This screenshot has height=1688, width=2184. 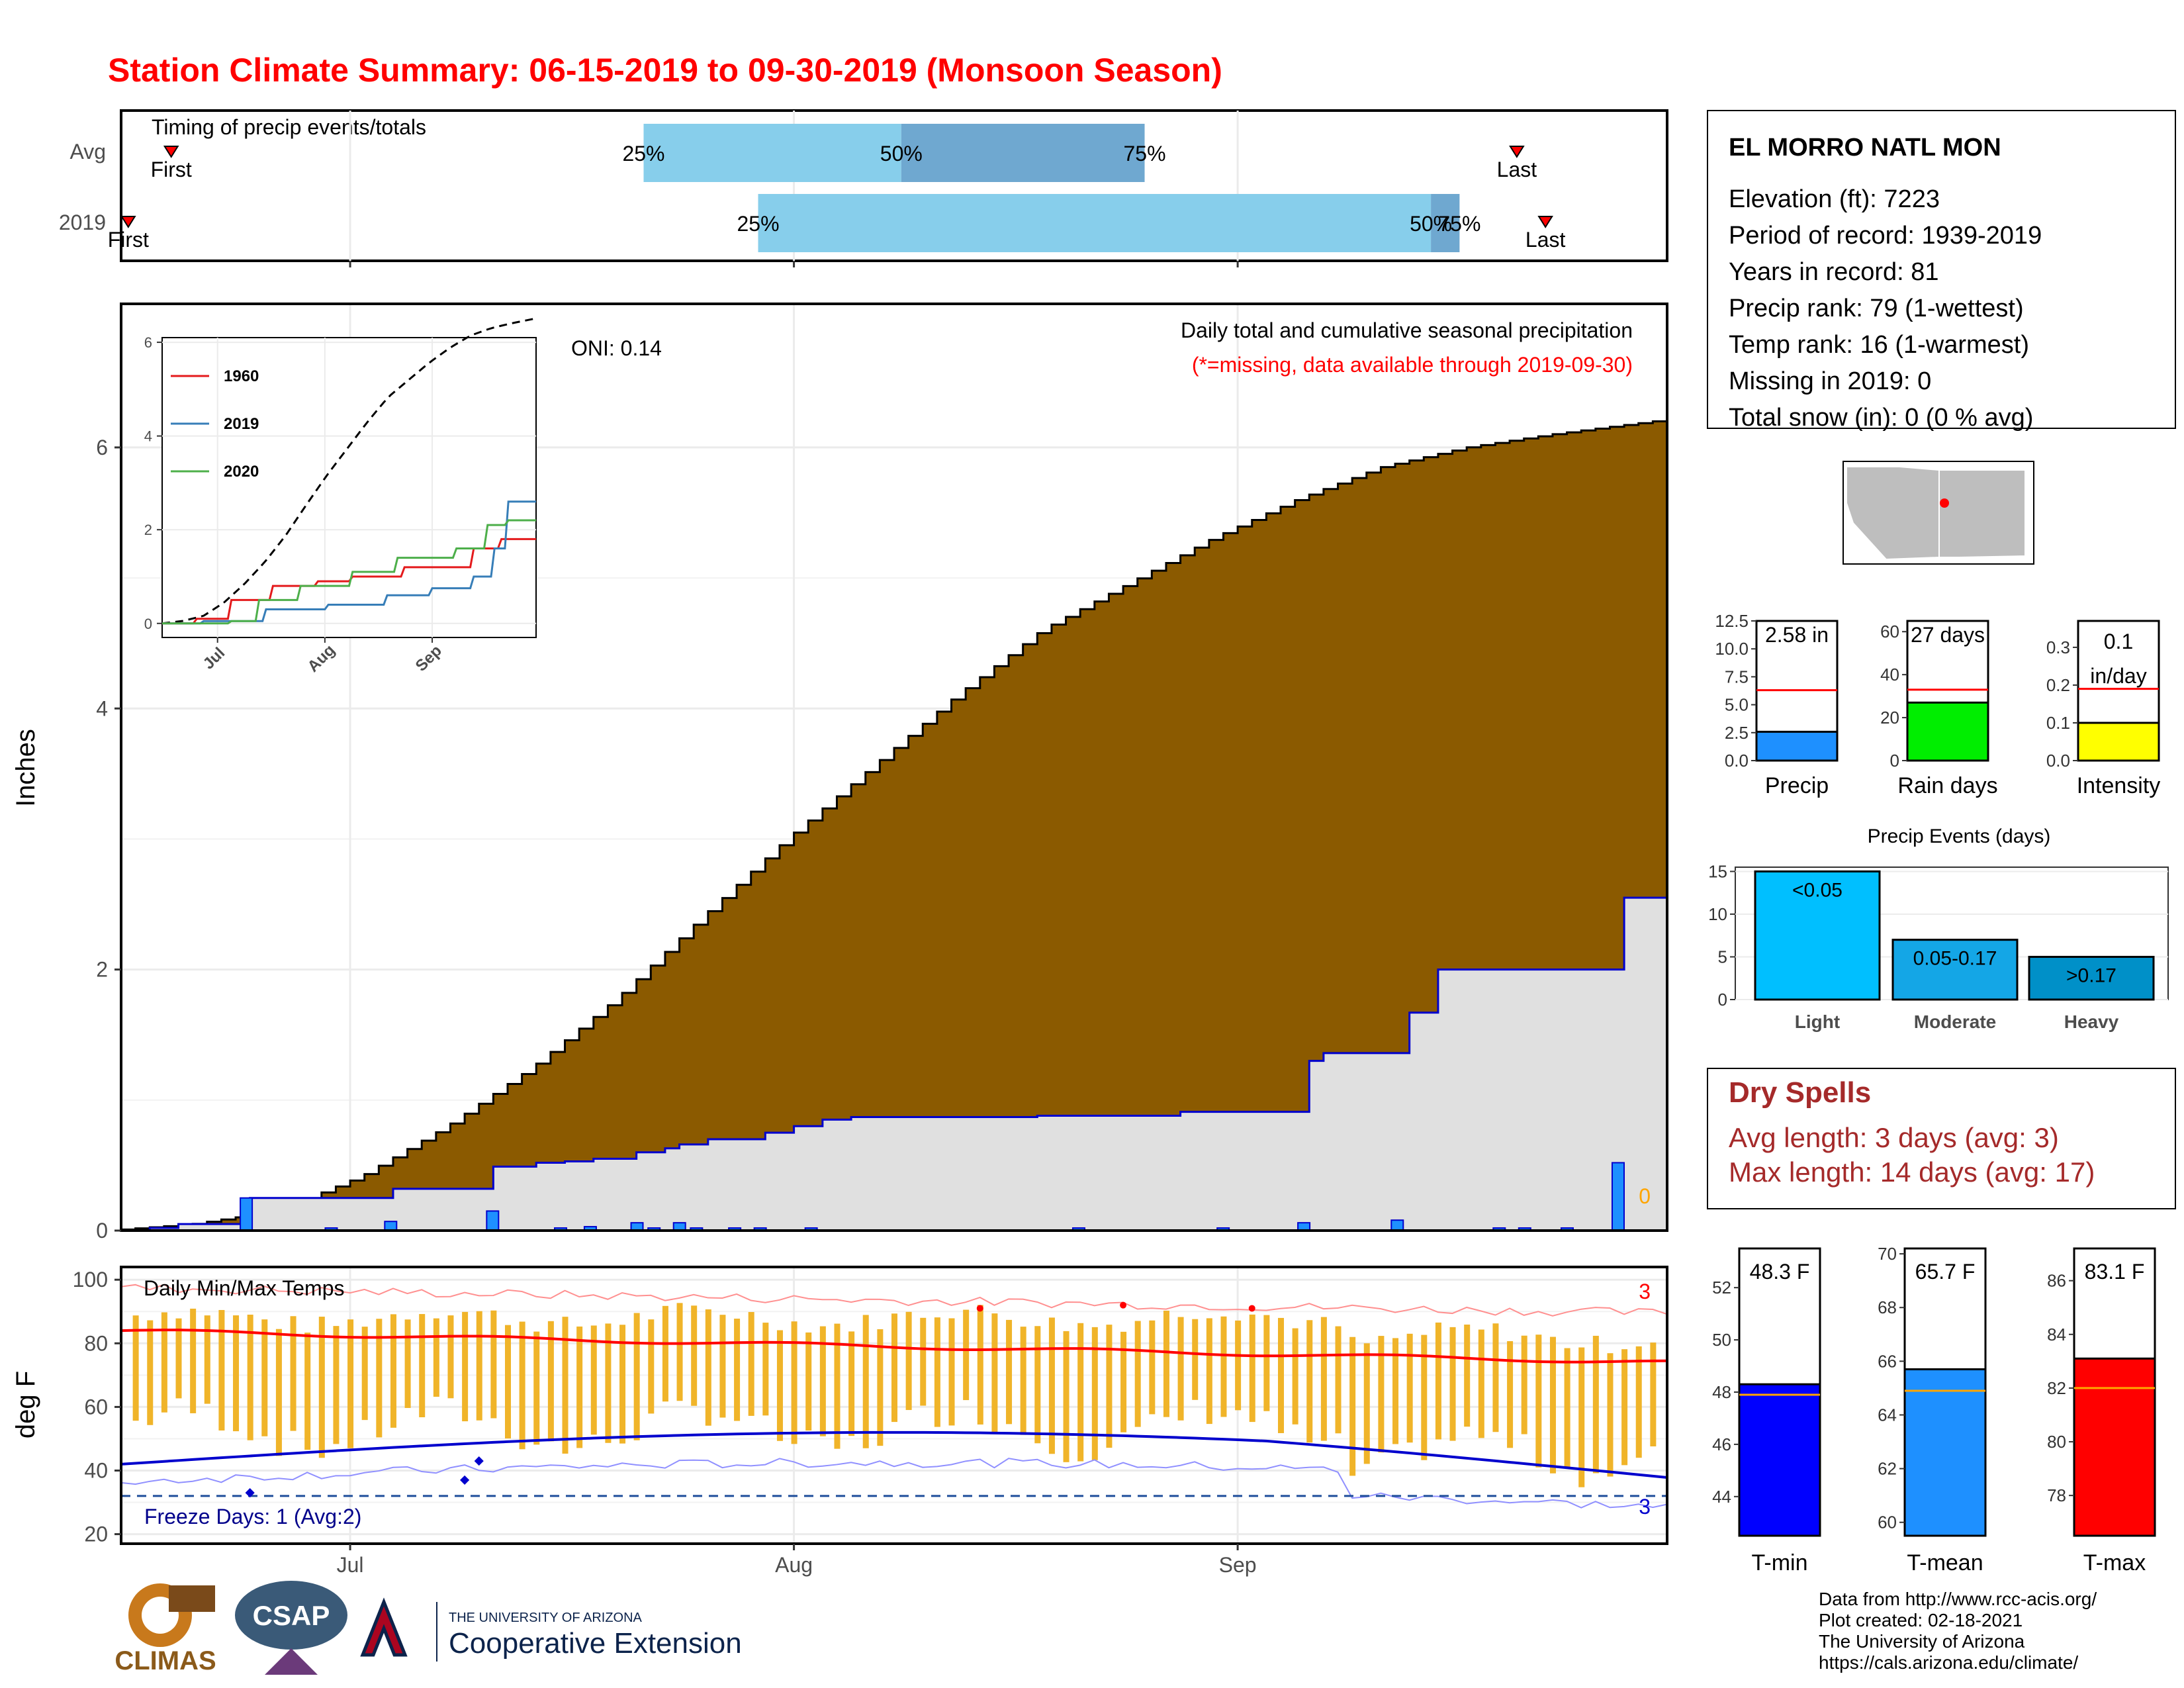 I want to click on precip-ytick-label: 0, so click(x=102, y=1231).